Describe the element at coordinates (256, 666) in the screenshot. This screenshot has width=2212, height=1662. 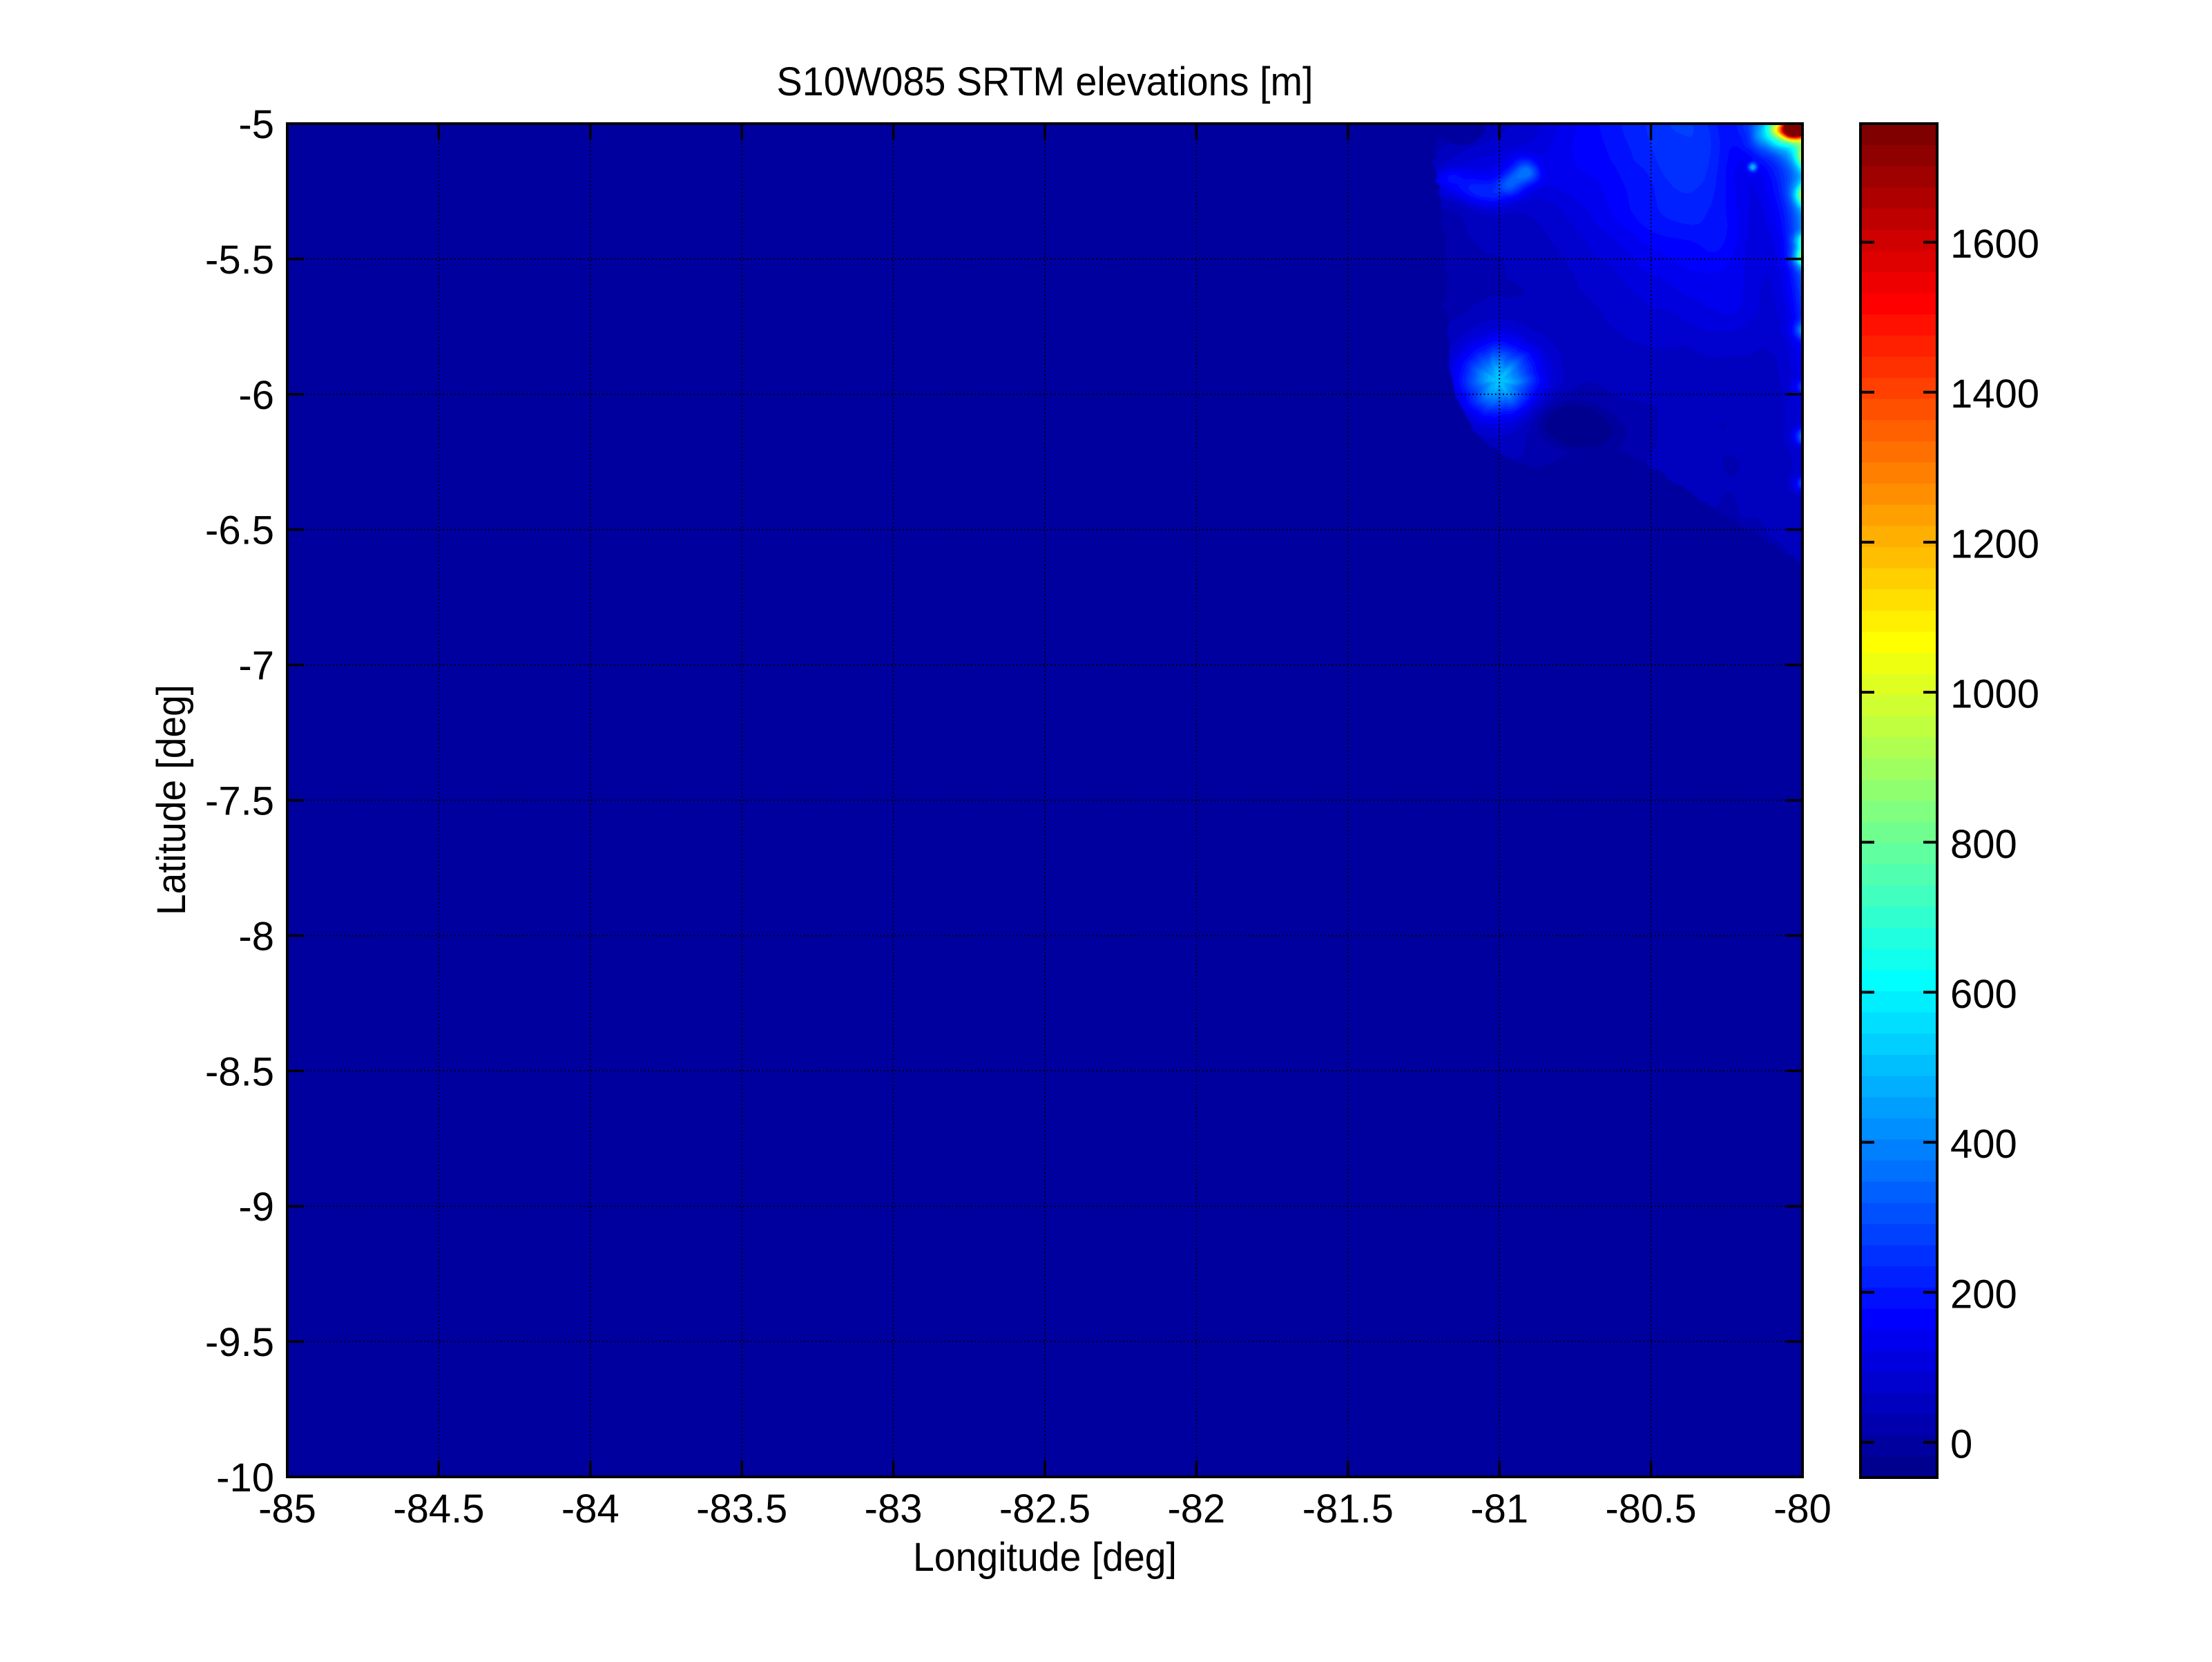
I see `svg-text: -7` at that location.